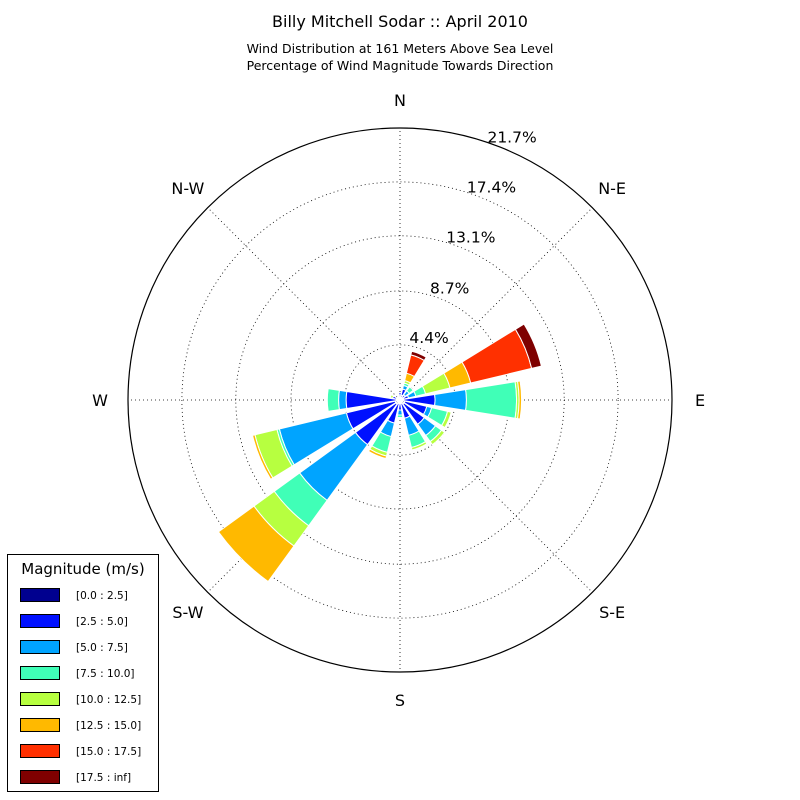 The width and height of the screenshot is (800, 800). Describe the element at coordinates (470, 237) in the screenshot. I see `radial-tick-label: 13.1%` at that location.